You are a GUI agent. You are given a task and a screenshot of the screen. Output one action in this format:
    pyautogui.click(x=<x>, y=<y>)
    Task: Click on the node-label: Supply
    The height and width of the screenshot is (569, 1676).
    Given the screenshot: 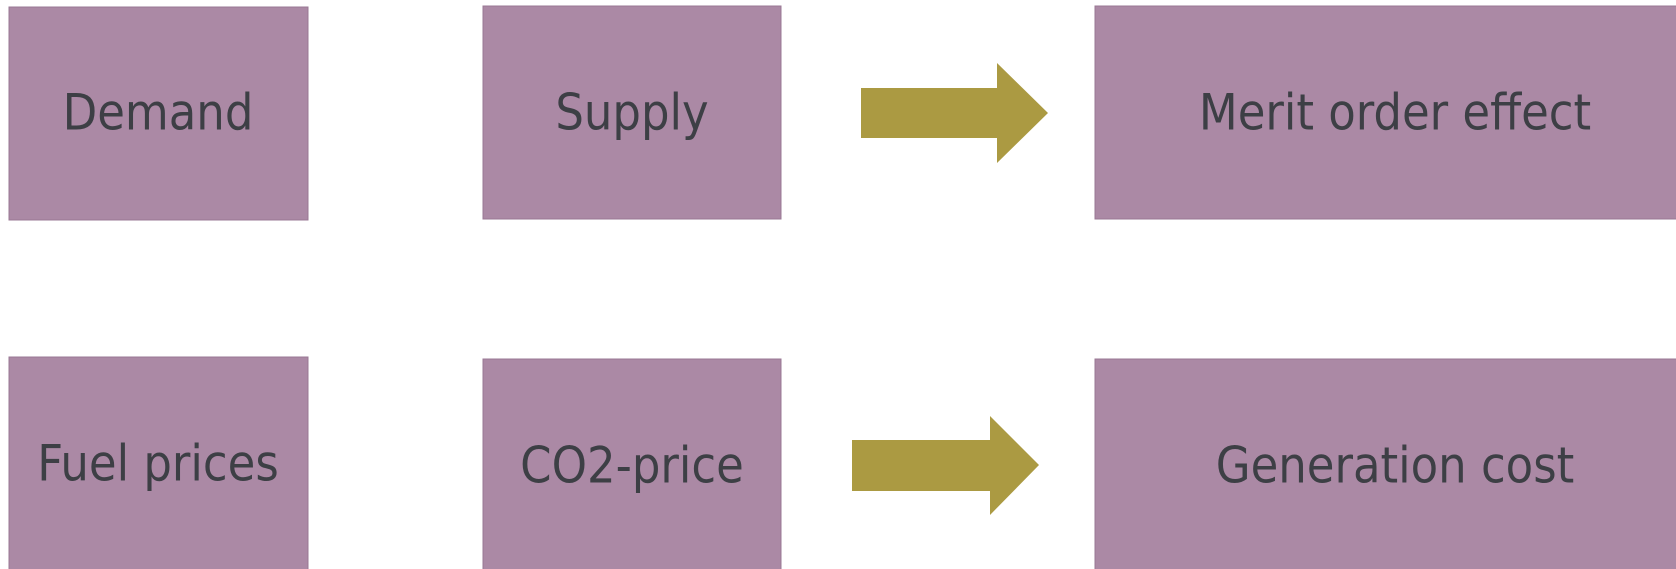 What is the action you would take?
    pyautogui.click(x=631, y=113)
    